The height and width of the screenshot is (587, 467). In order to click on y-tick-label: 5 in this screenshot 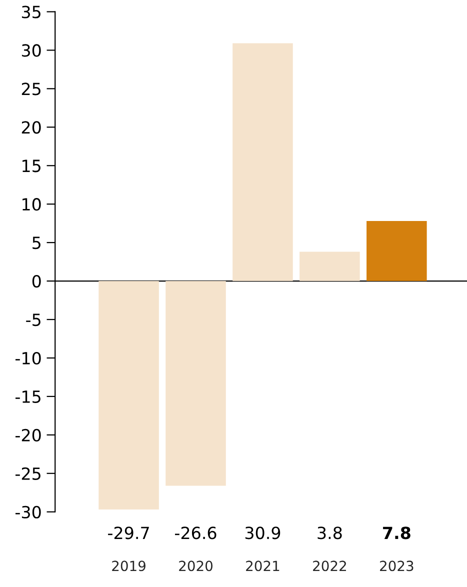, I will do `click(36, 243)`.